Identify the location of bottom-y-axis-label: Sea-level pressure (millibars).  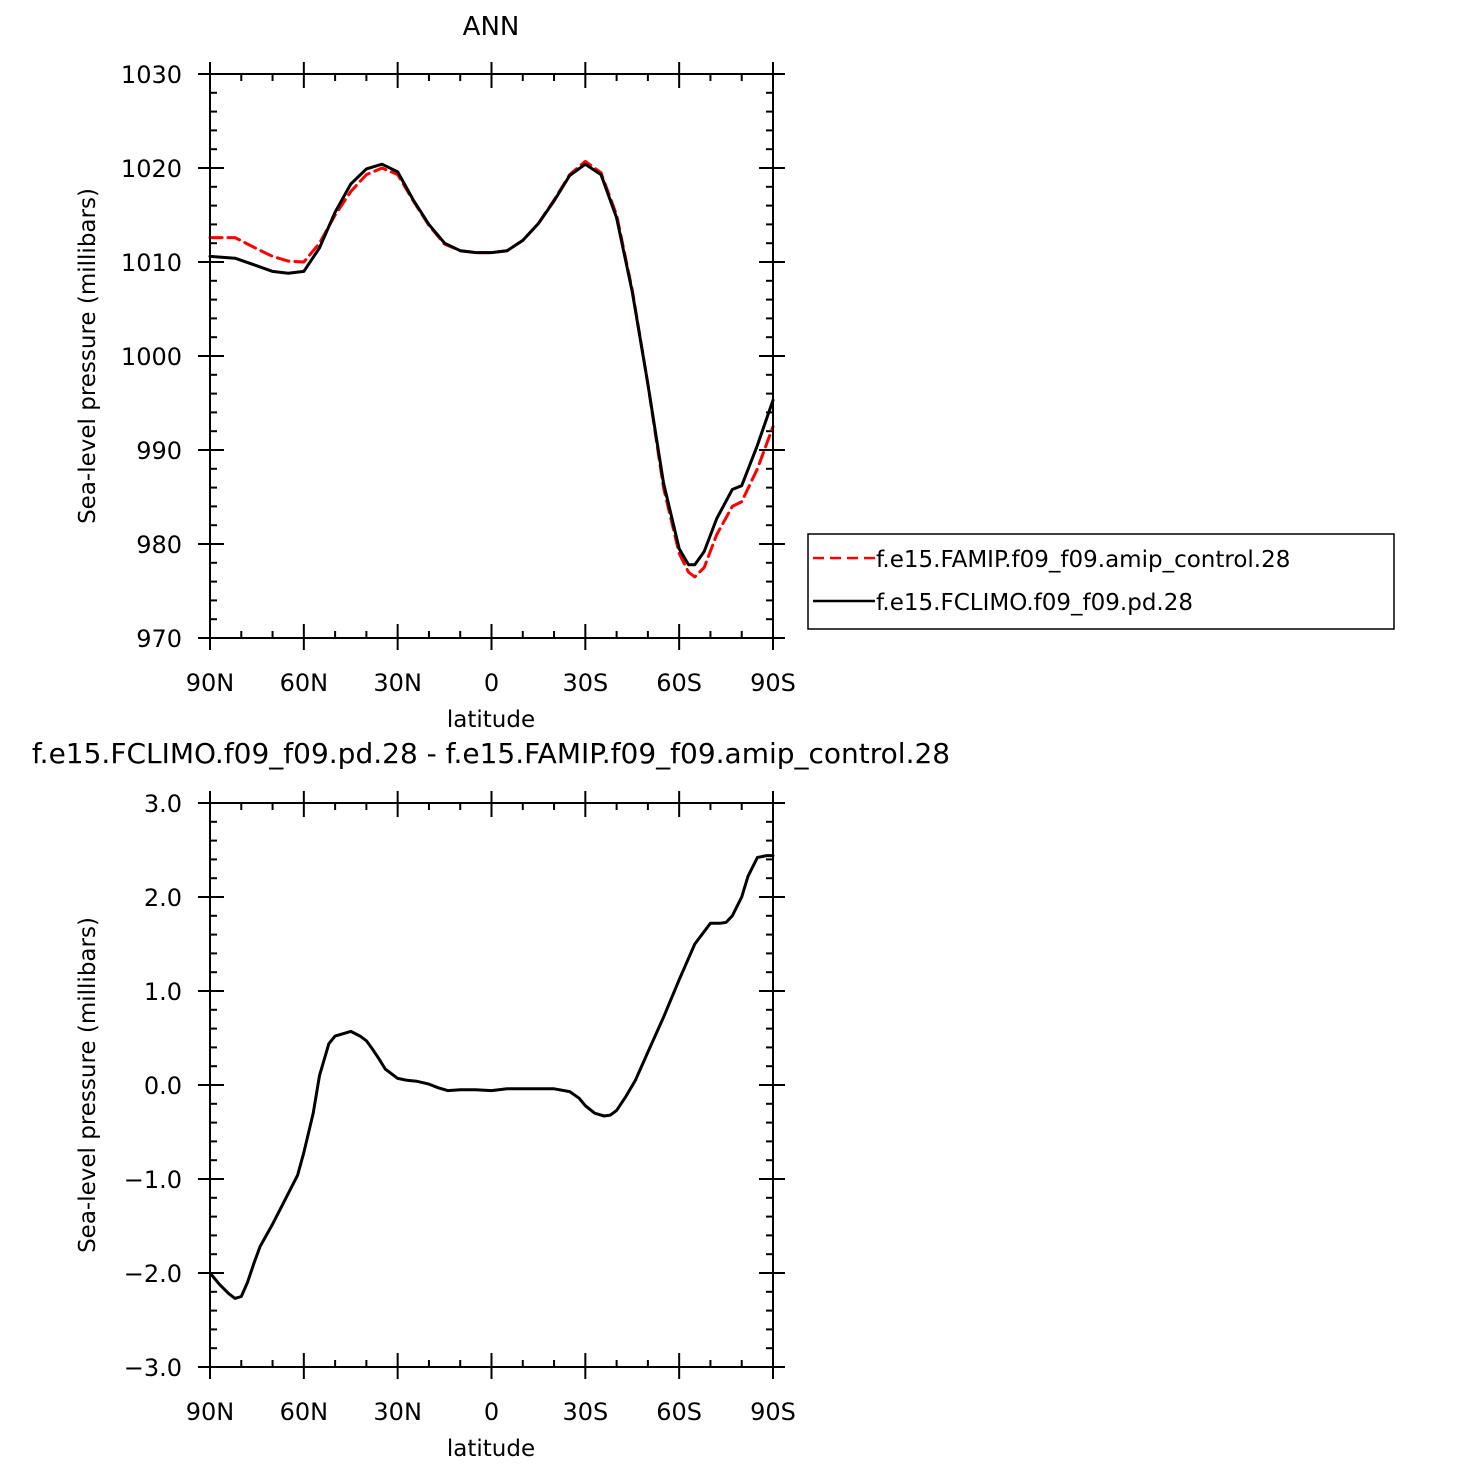
(88, 1085).